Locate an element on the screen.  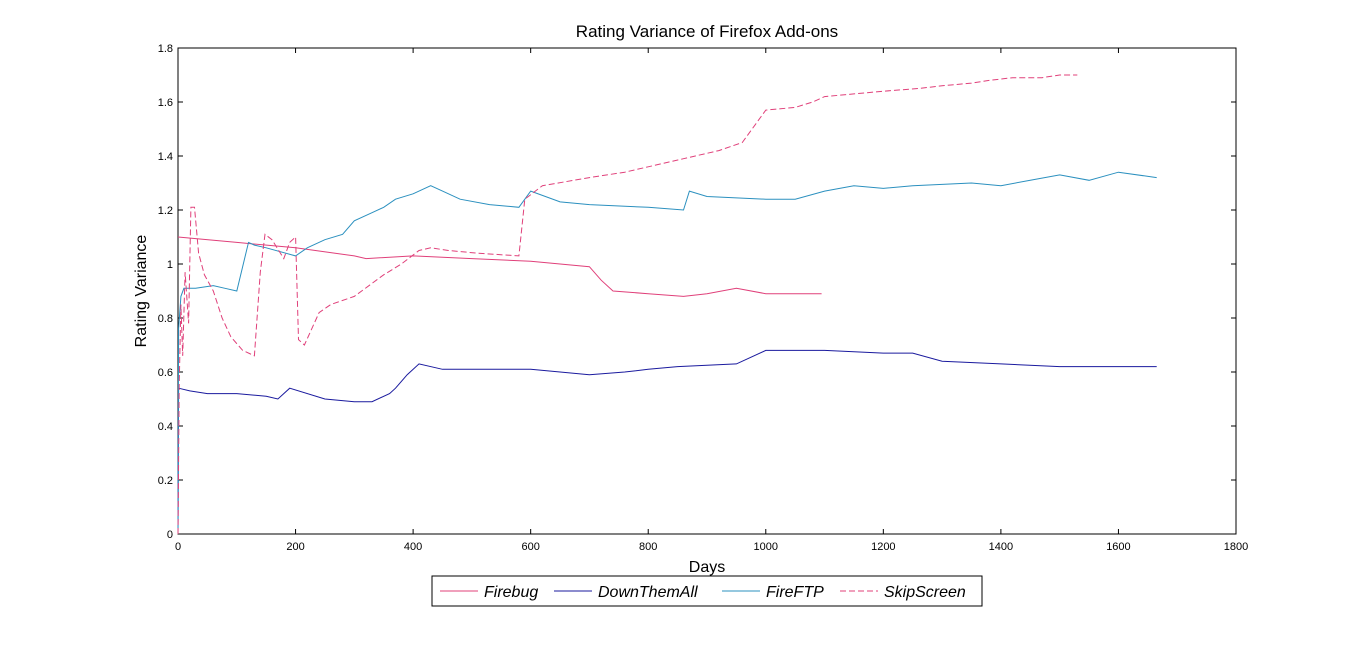
y-axis-label: Rating Variance is located at coordinates (141, 291).